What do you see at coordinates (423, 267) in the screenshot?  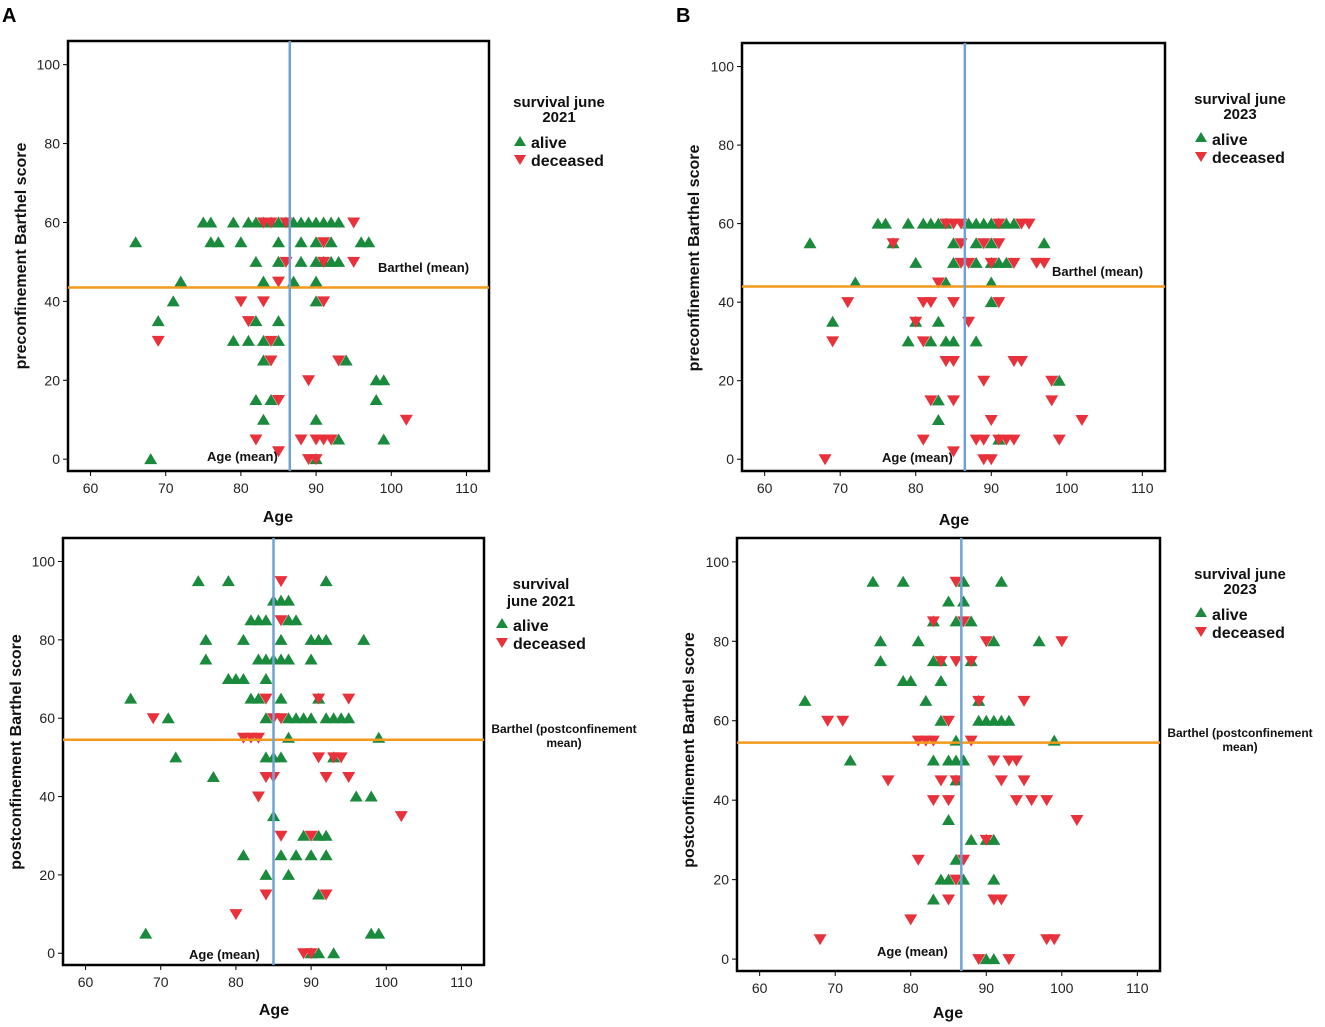 I see `barthel-mean-label: Barthel (mean)` at bounding box center [423, 267].